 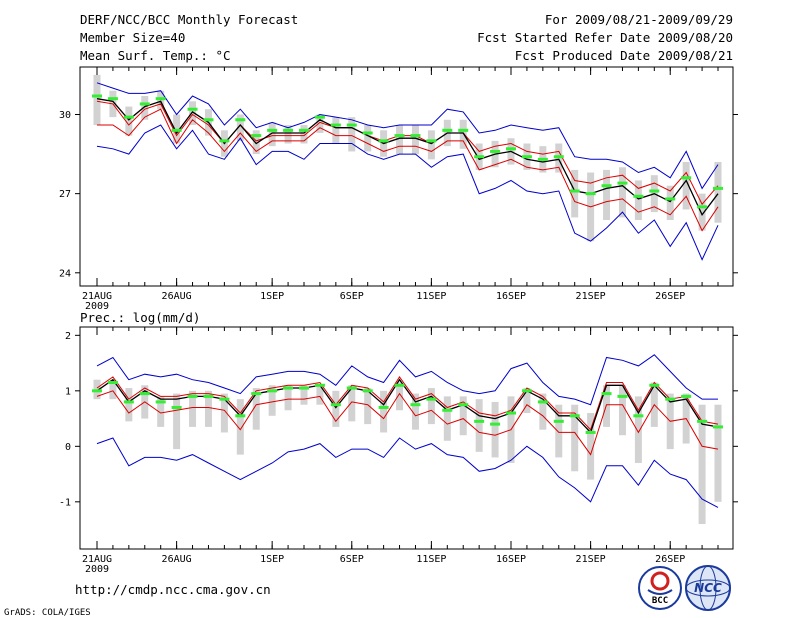 I want to click on ncc-logo-text: NCC, so click(x=708, y=588).